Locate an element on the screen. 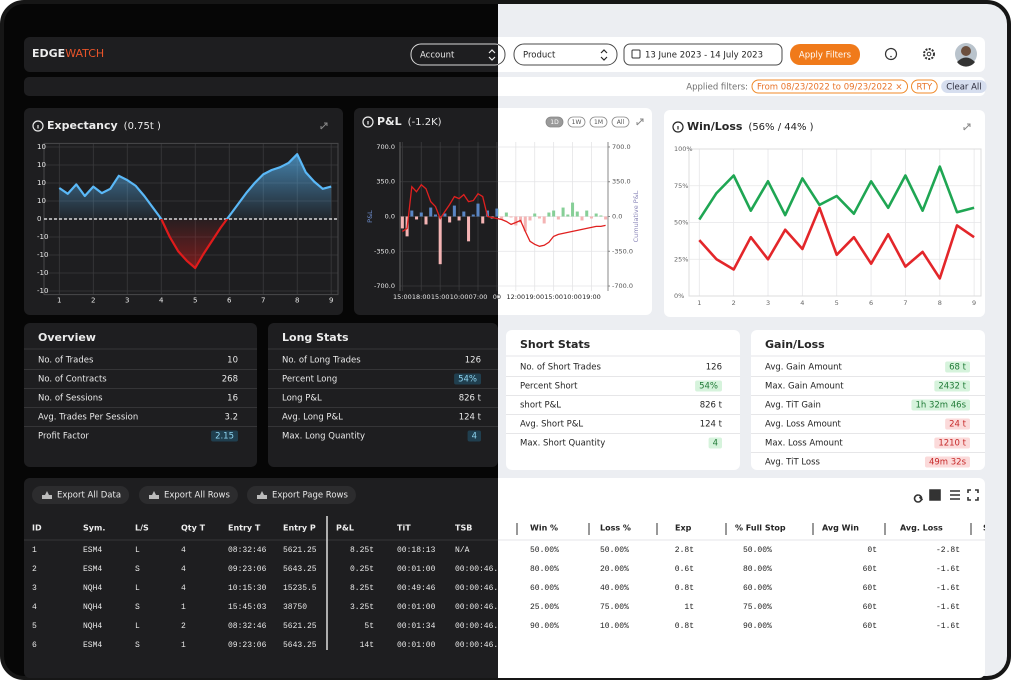 This screenshot has width=1011, height=680. stats-title: Gain/Loss is located at coordinates (795, 344).